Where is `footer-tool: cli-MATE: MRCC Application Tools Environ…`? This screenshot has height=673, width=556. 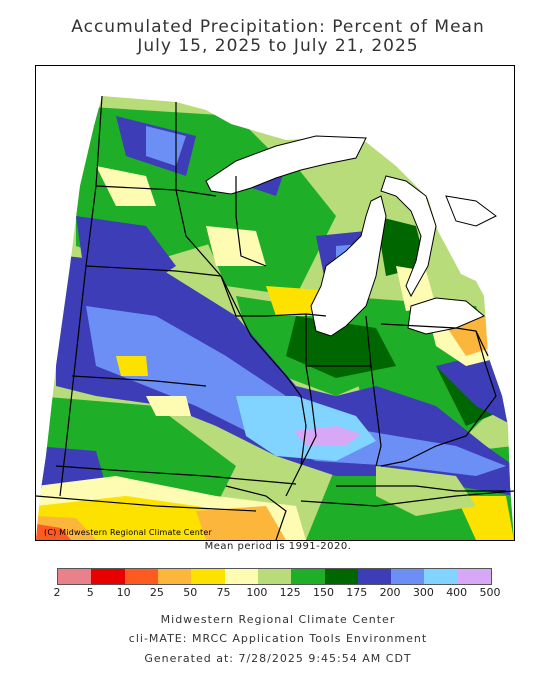 footer-tool: cli-MATE: MRCC Application Tools Environ… is located at coordinates (278, 638).